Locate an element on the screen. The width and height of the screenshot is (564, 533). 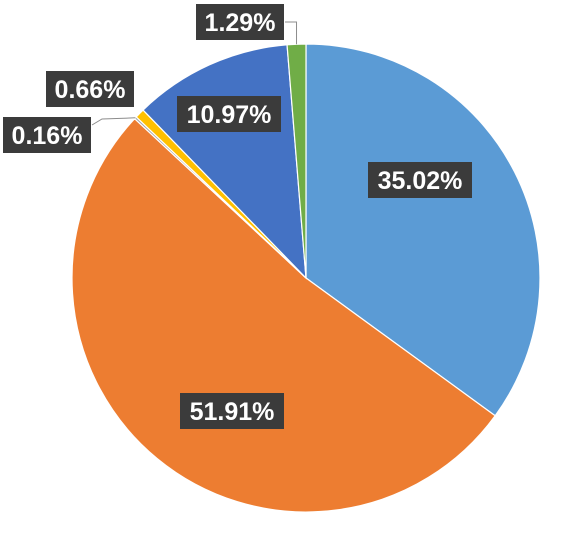
data-label-3: 0.66% is located at coordinates (90, 90).